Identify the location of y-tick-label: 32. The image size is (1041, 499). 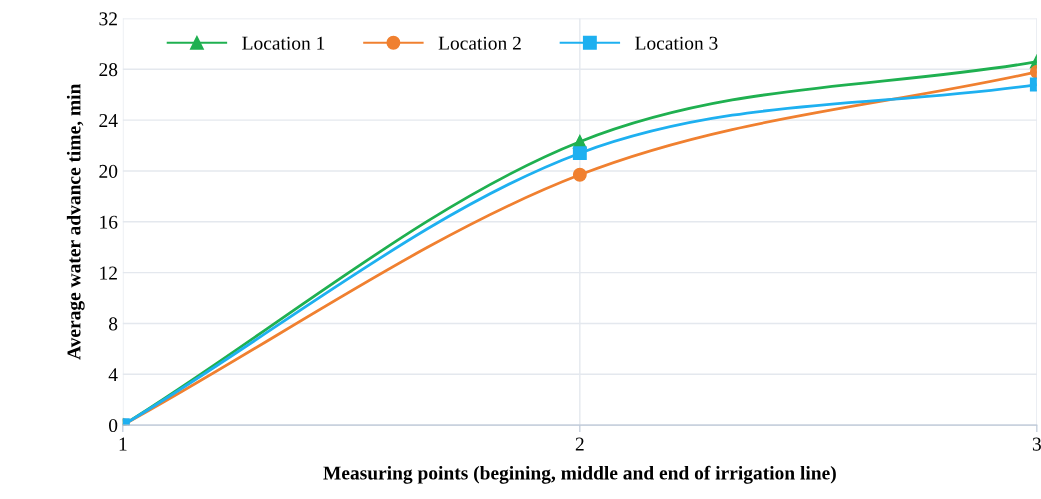
(108, 19).